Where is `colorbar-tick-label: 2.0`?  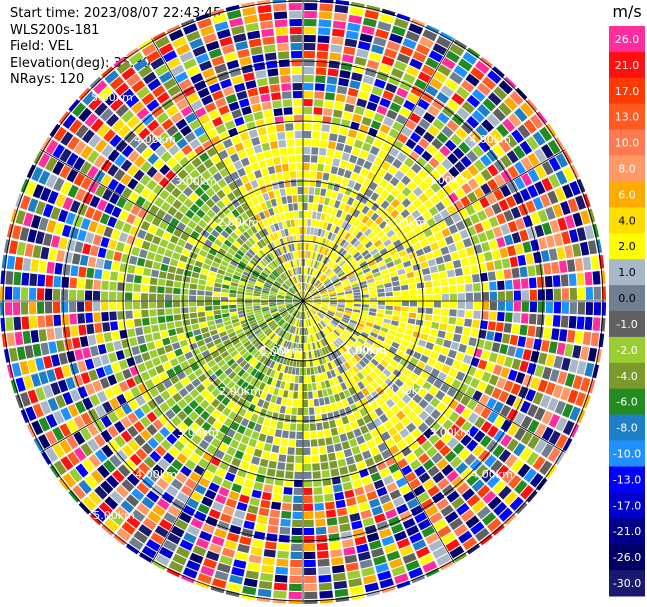 colorbar-tick-label: 2.0 is located at coordinates (627, 246).